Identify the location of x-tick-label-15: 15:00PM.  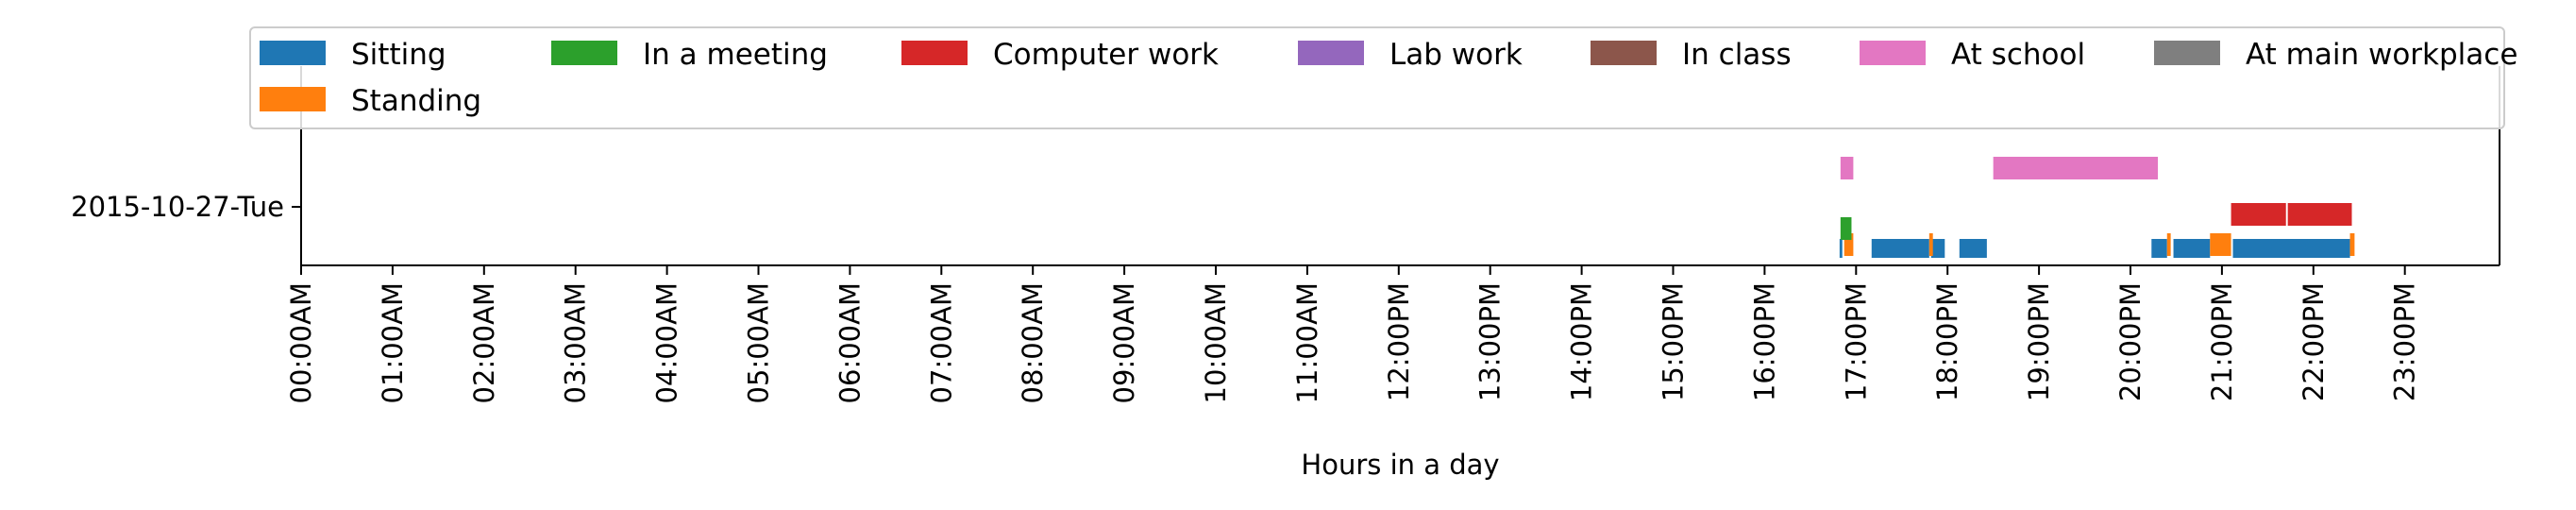
(1674, 341).